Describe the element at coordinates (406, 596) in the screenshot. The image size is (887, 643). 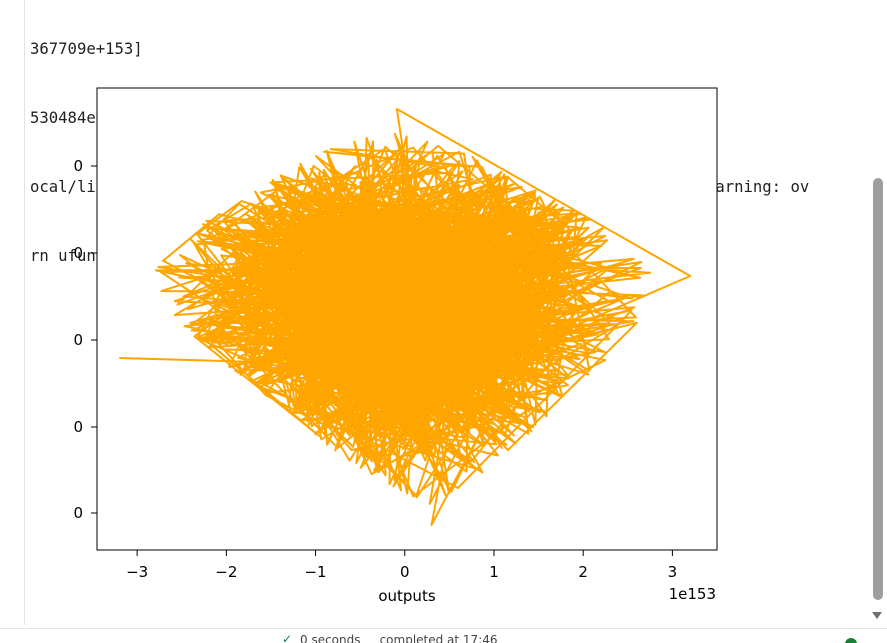
I see `x-axis-label: outputs` at that location.